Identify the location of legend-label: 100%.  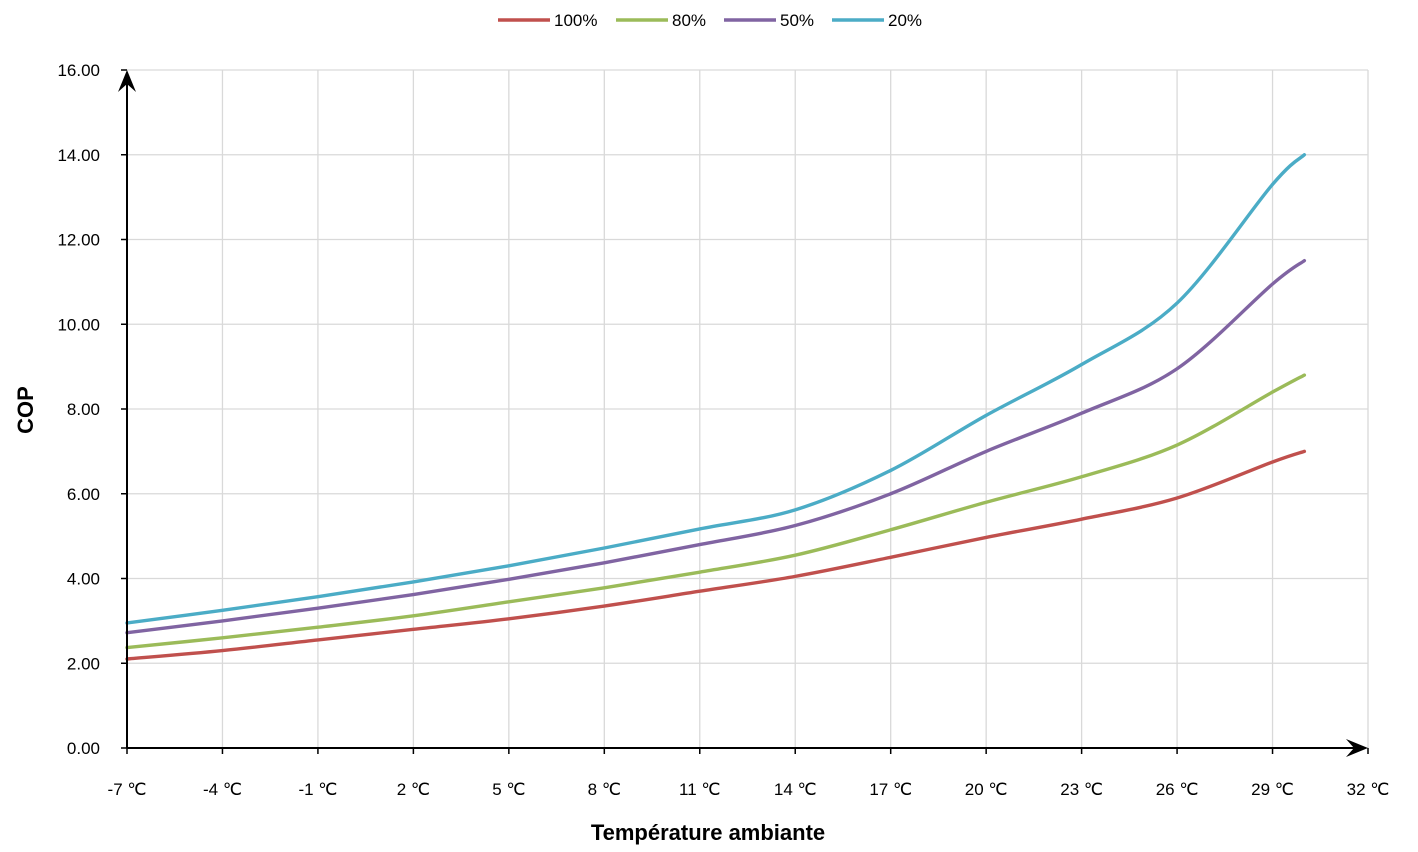
(575, 20).